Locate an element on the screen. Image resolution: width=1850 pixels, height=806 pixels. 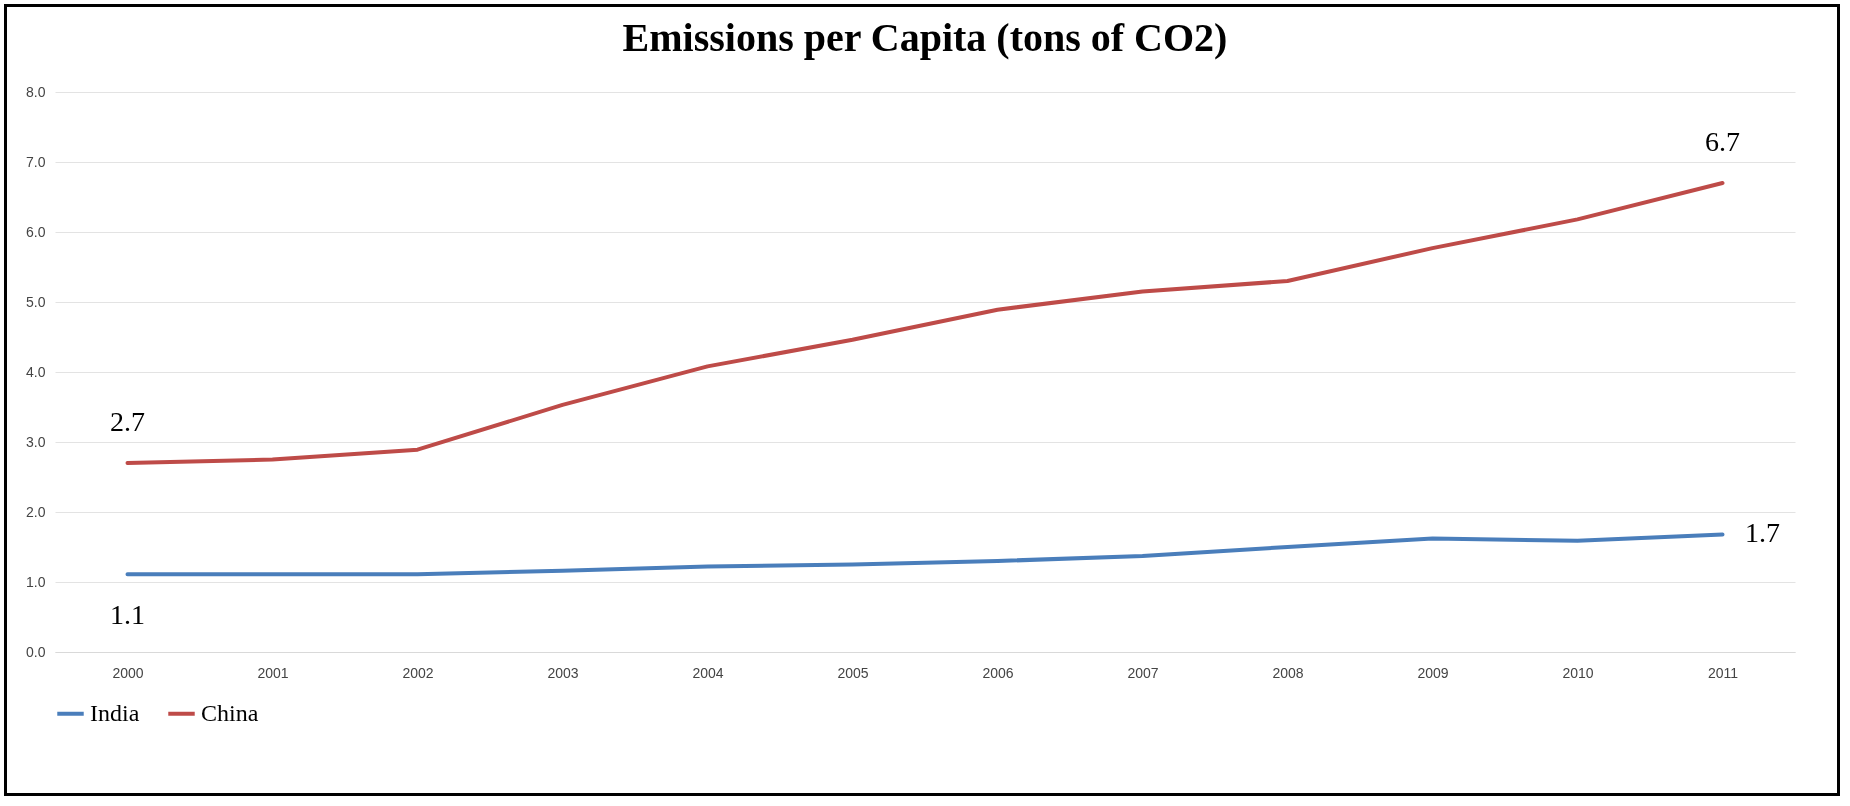
x-tick-label: 2011 is located at coordinates (1723, 672).